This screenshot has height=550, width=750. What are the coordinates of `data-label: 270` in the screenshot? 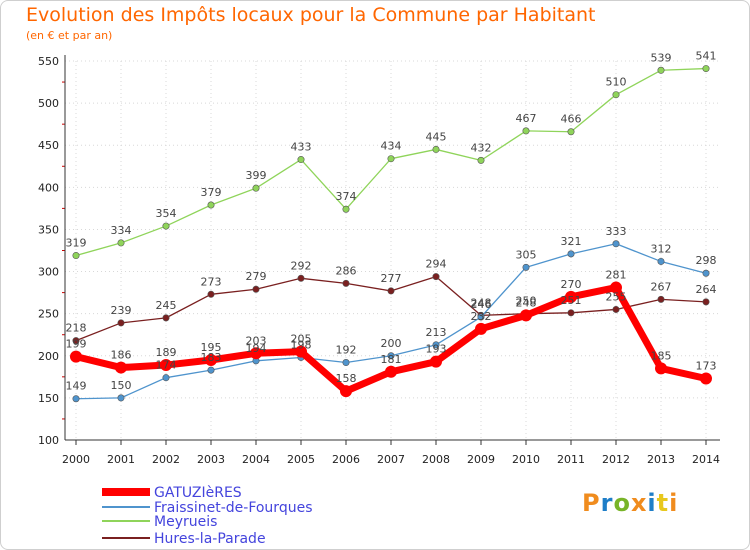 It's located at (571, 284).